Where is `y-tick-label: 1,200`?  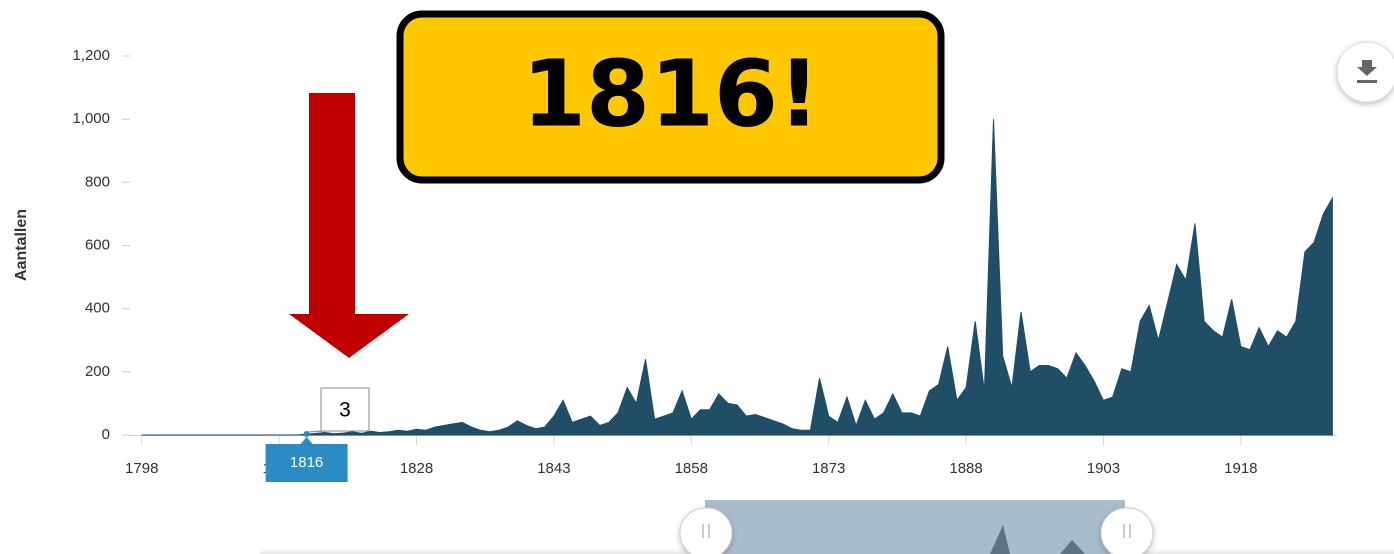 y-tick-label: 1,200 is located at coordinates (91, 55).